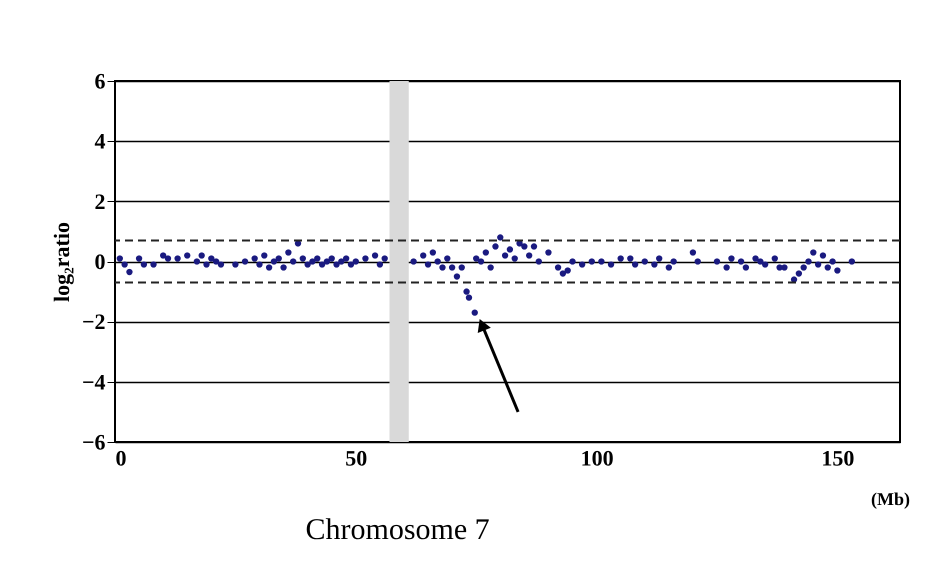  I want to click on x-tick-label: 50, so click(356, 458).